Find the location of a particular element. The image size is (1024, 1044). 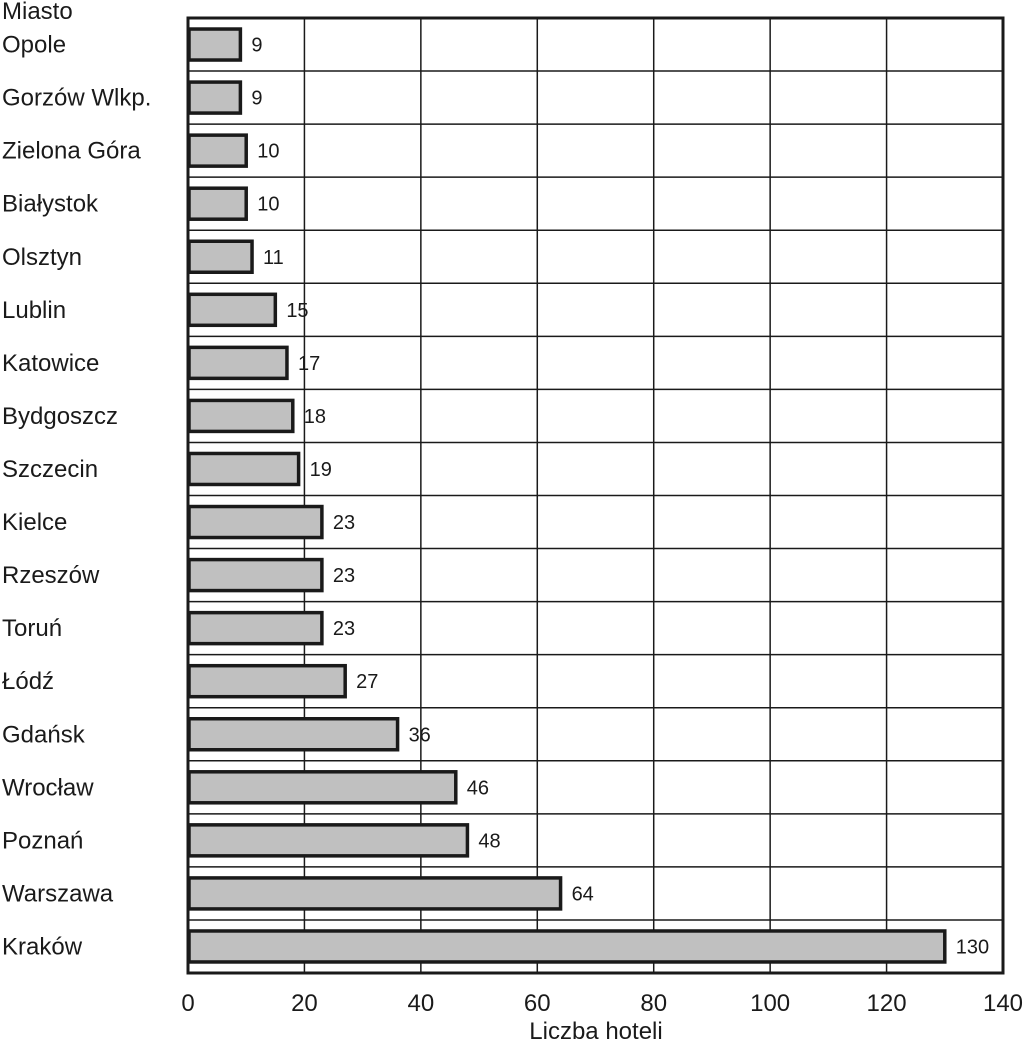

category-label: Gdańsk is located at coordinates (44, 734).